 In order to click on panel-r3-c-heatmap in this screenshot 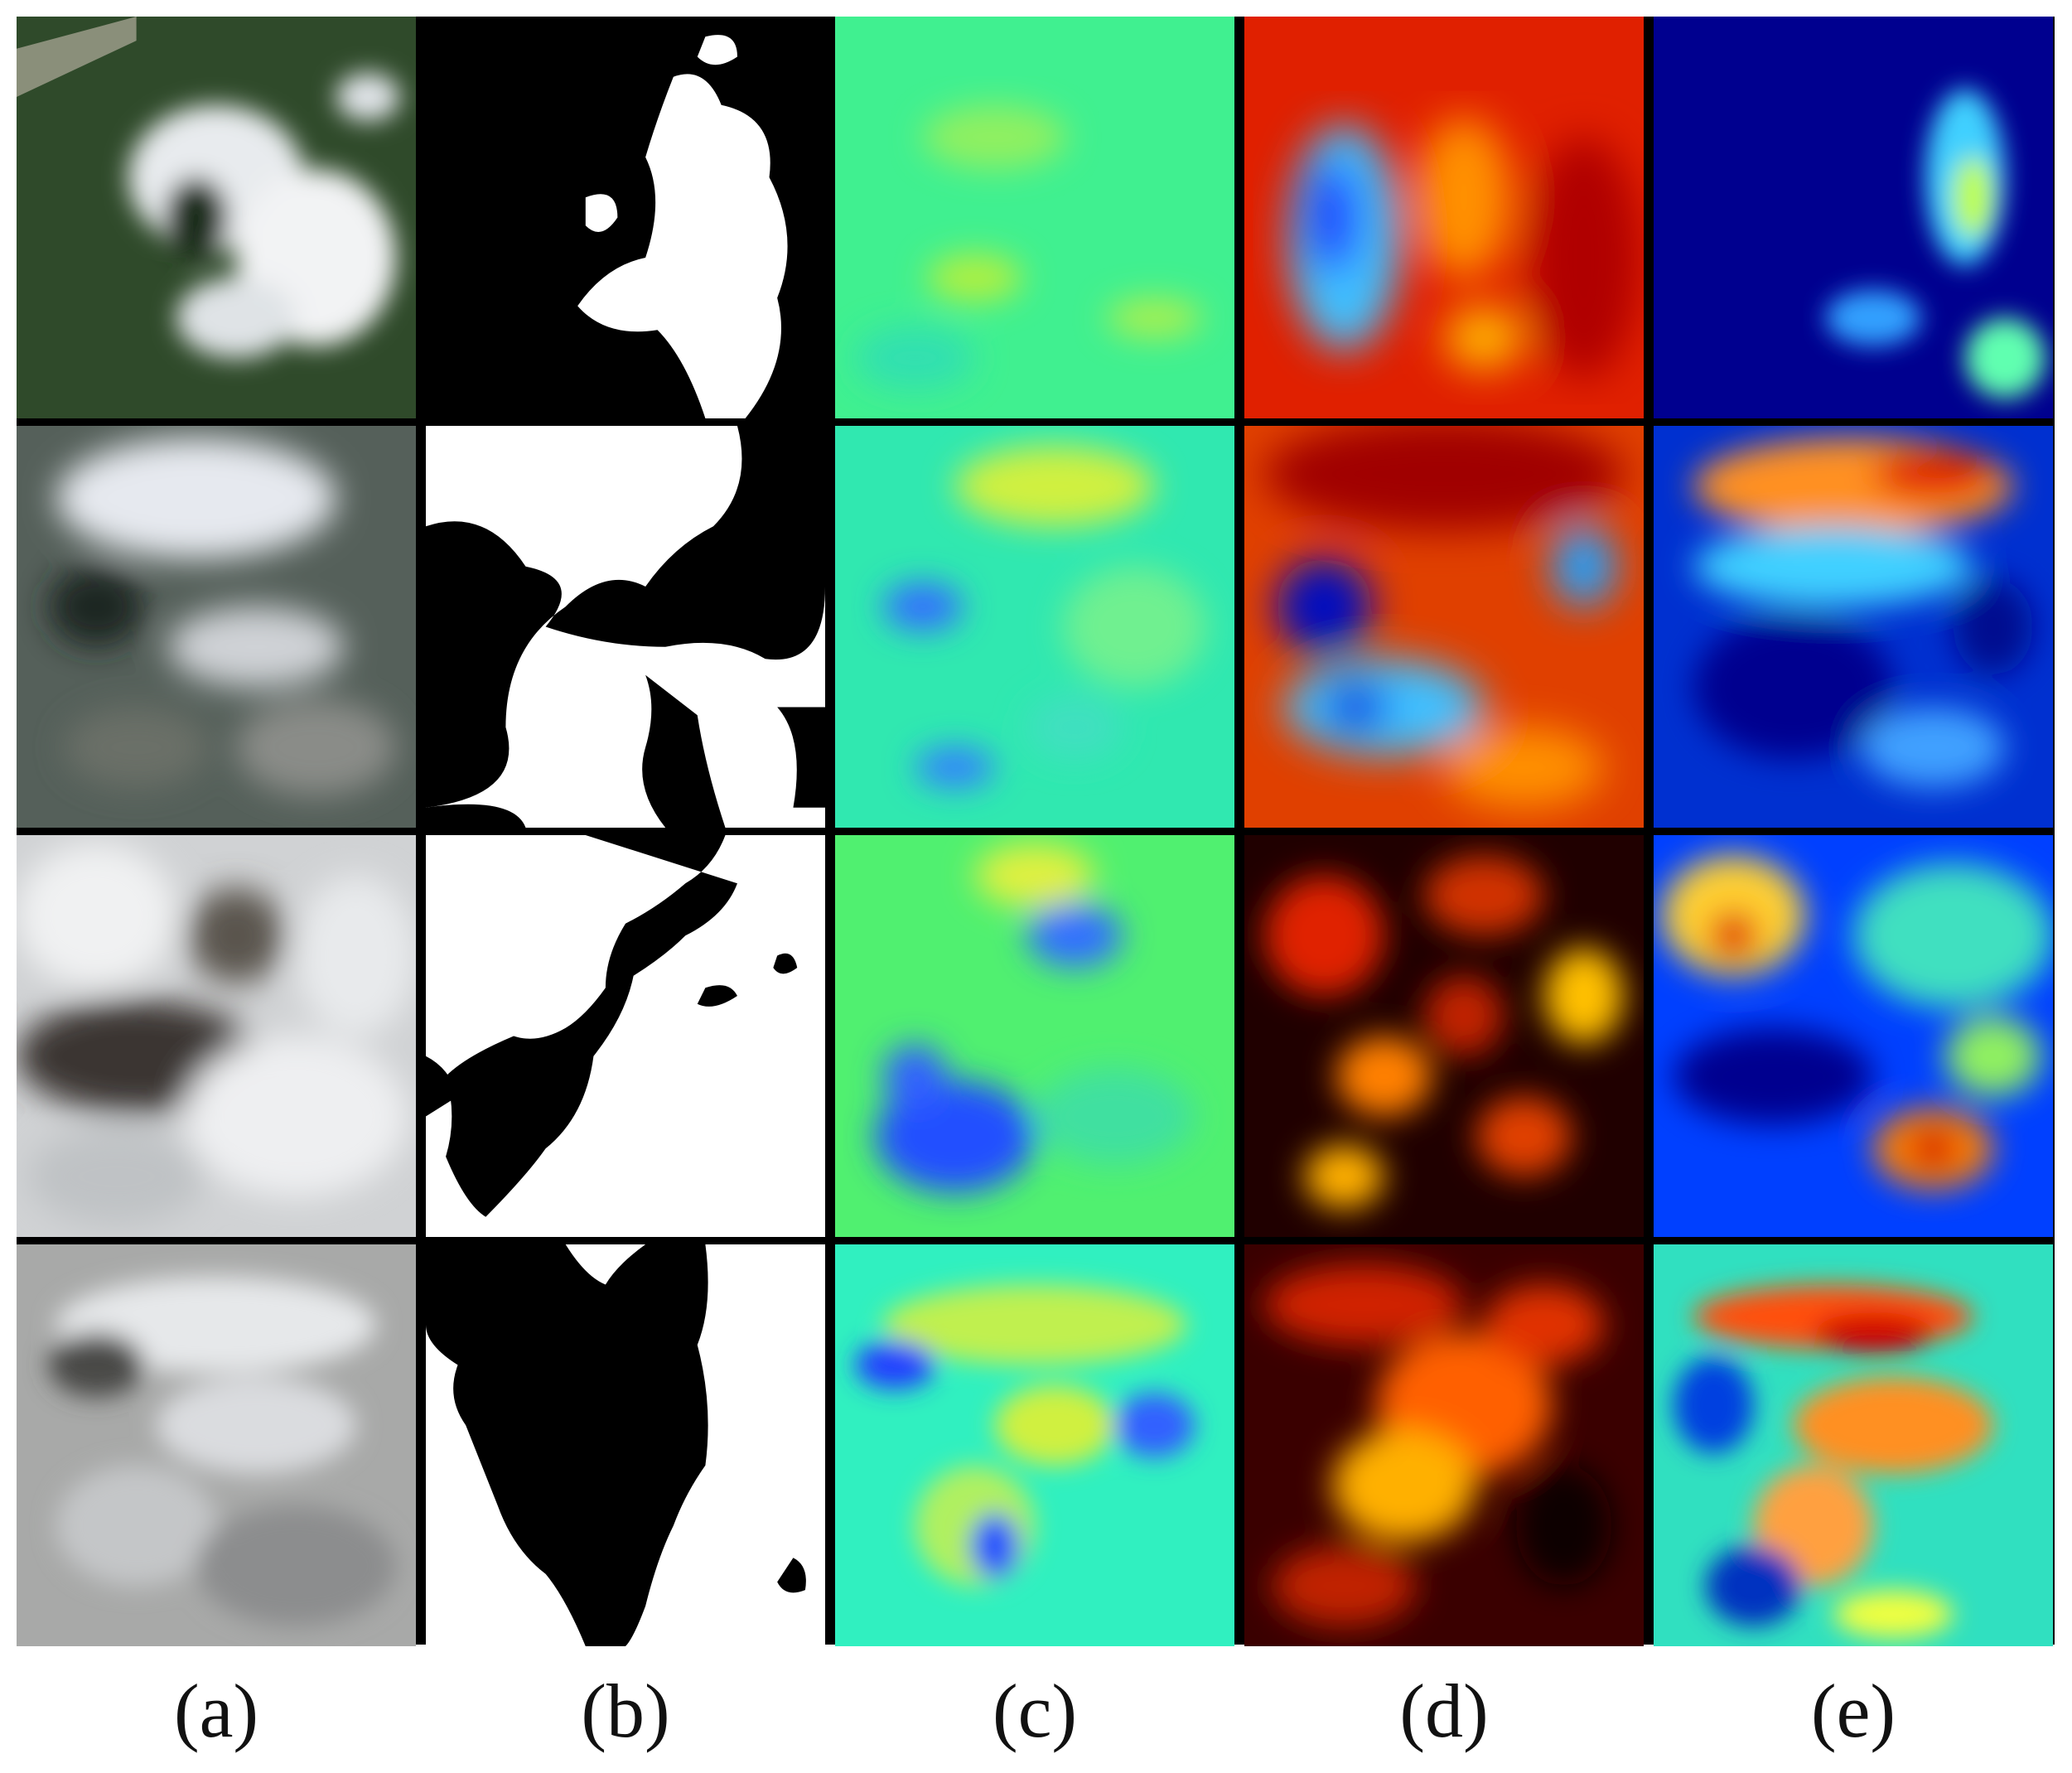, I will do `click(1034, 1036)`.